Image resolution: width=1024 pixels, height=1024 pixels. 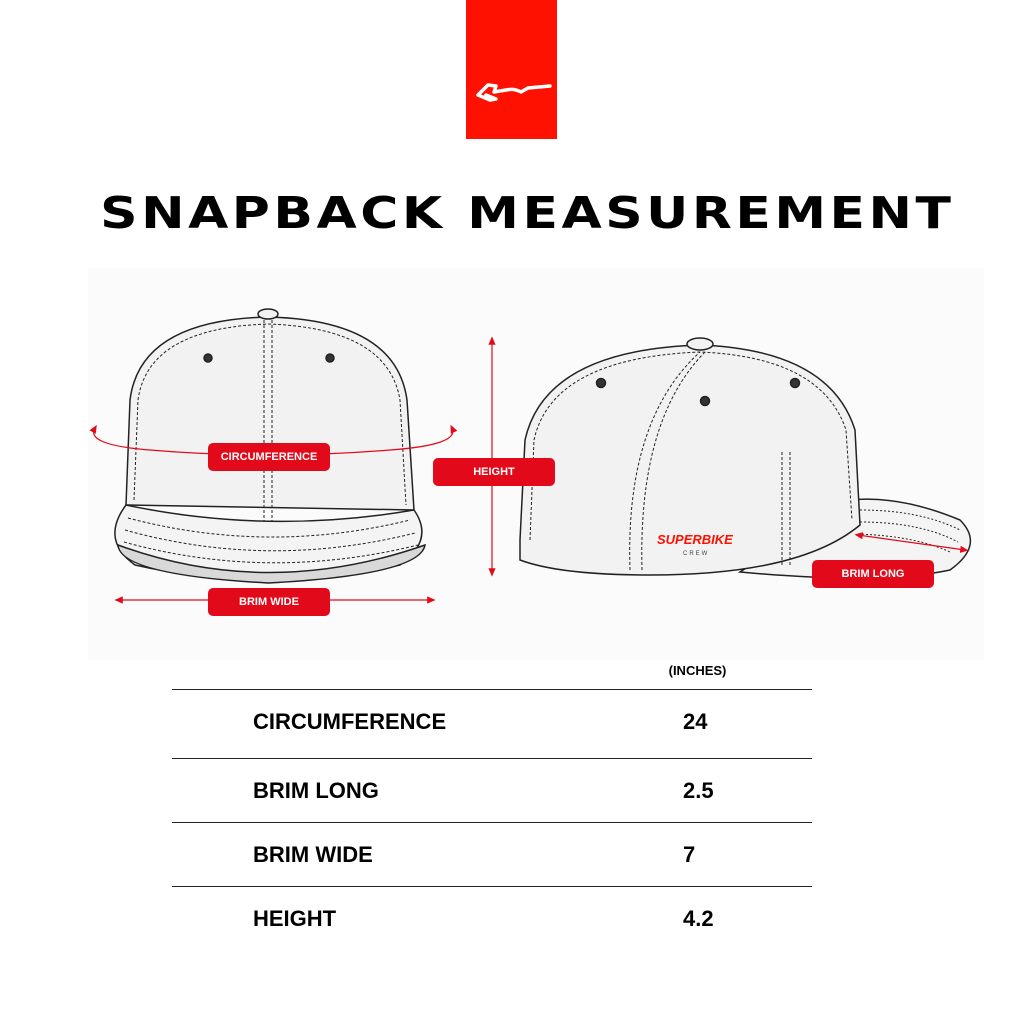 What do you see at coordinates (698, 918) in the screenshot?
I see `row-value-height: 4.2` at bounding box center [698, 918].